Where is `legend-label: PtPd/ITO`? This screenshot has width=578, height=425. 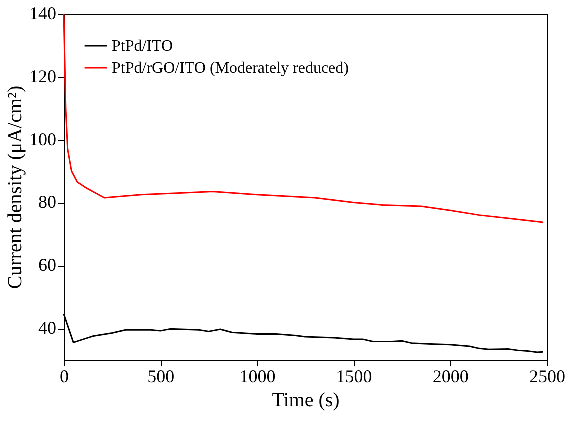 legend-label: PtPd/ITO is located at coordinates (143, 46).